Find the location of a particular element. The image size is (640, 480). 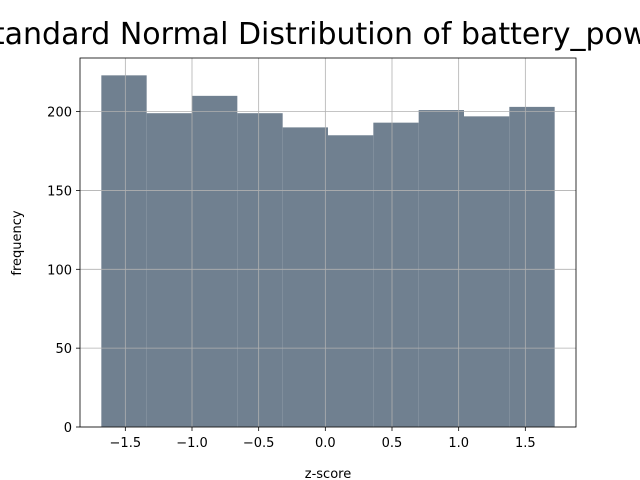

x-tick-label: 1.0 is located at coordinates (458, 443).